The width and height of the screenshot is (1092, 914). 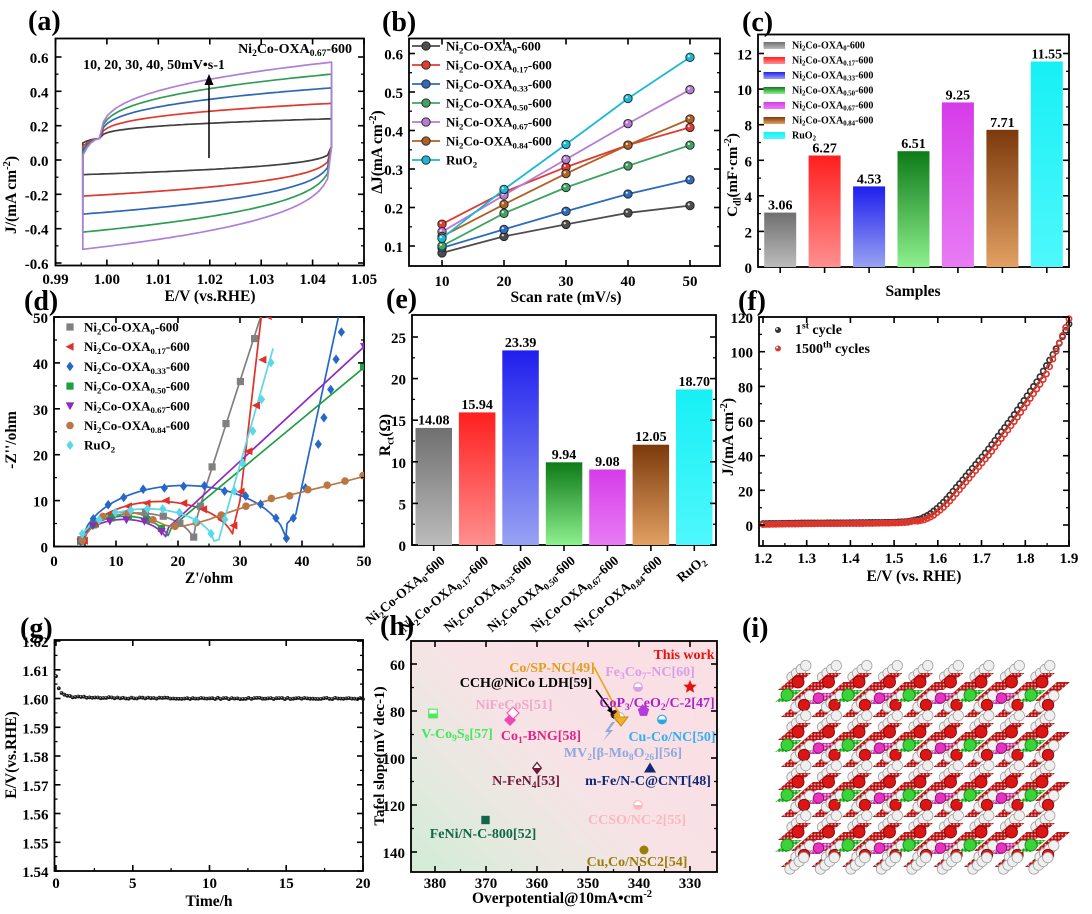 I want to click on svg-text: 18.70, so click(x=695, y=382).